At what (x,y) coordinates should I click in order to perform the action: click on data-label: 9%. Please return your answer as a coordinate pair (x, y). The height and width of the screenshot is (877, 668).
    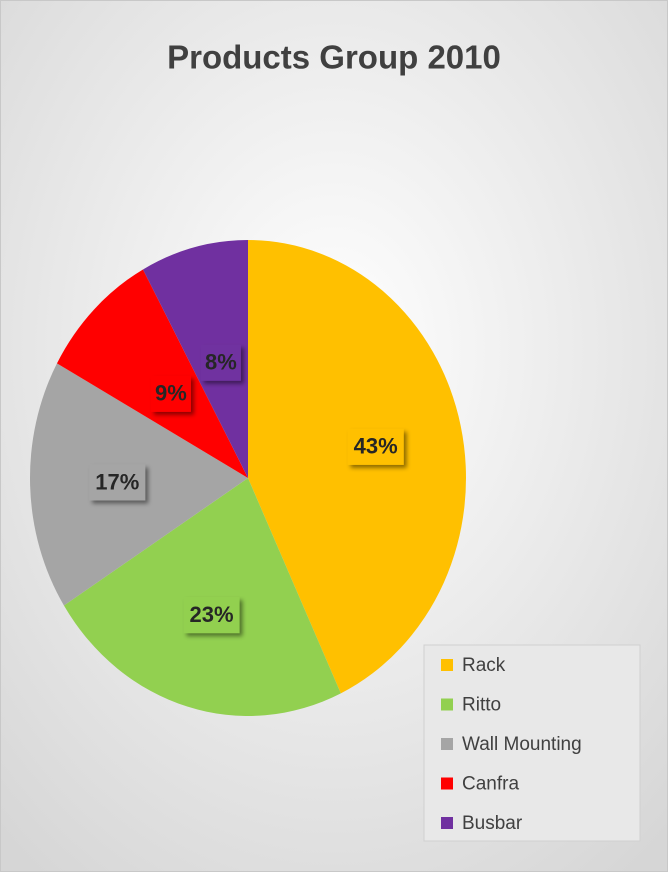
    Looking at the image, I should click on (171, 393).